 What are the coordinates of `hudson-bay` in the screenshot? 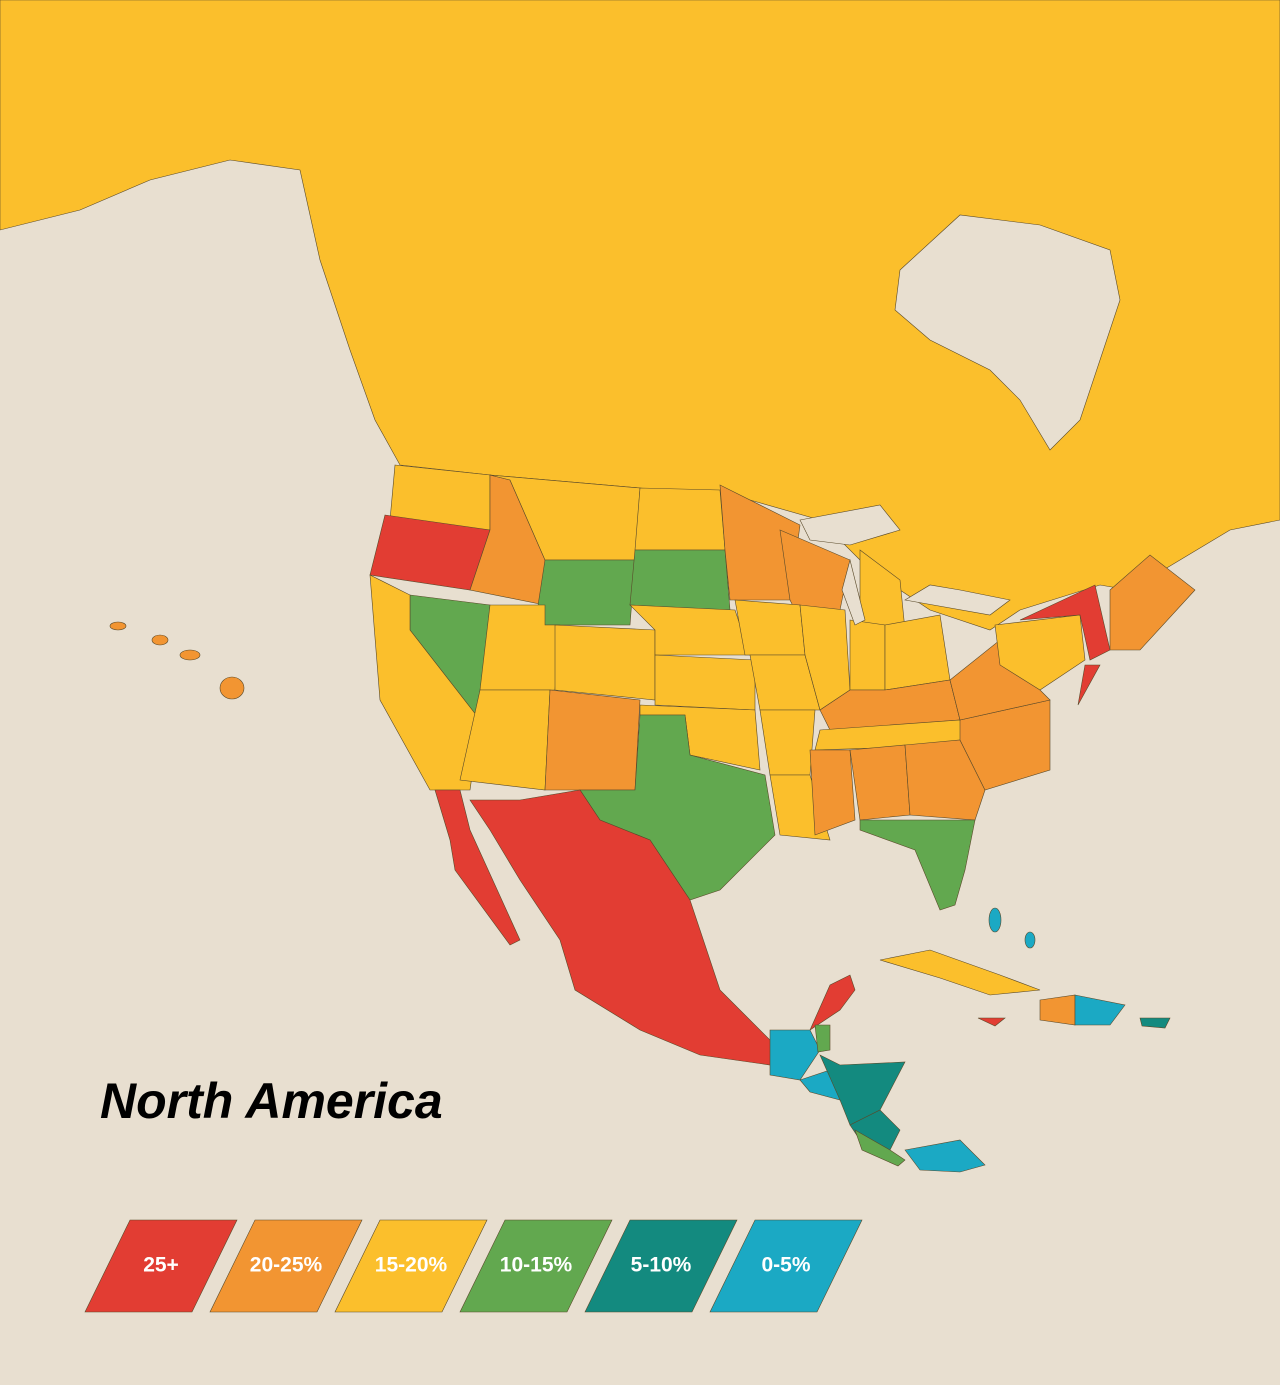 It's located at (1007, 332).